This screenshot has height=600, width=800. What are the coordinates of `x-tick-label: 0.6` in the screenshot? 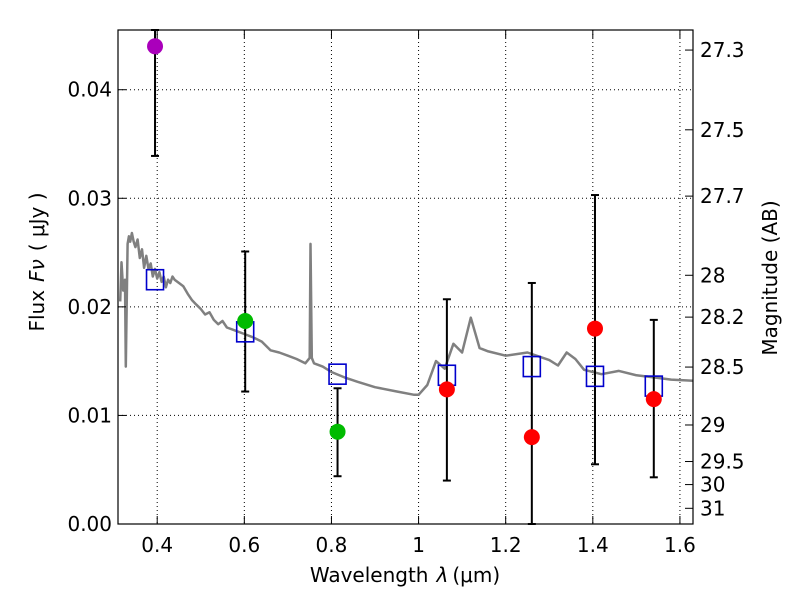 It's located at (244, 545).